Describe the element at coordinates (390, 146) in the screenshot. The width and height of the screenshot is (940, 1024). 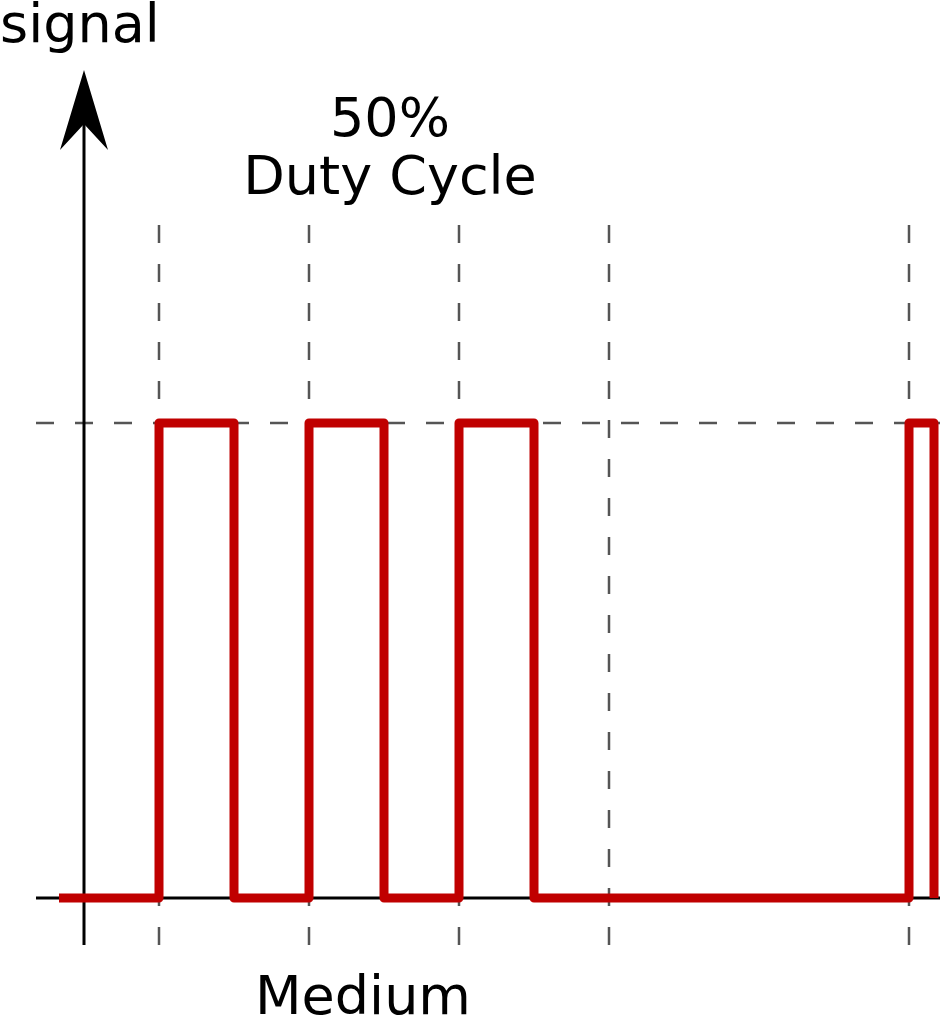
I see `chart-title: 50% Duty Cycle` at that location.